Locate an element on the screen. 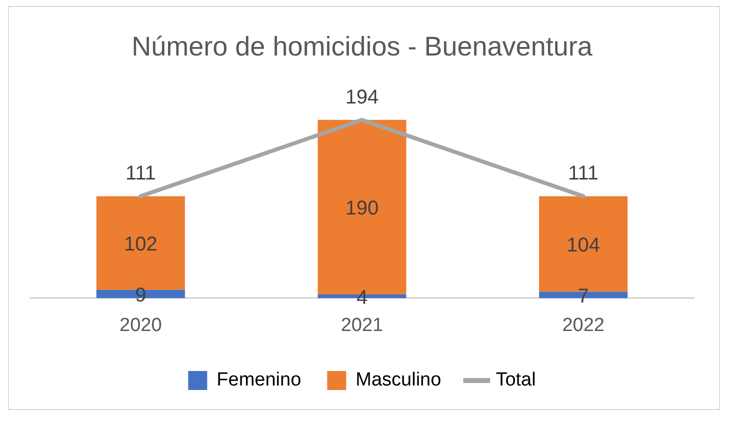 This screenshot has height=424, width=732. data-label: 102 is located at coordinates (141, 245).